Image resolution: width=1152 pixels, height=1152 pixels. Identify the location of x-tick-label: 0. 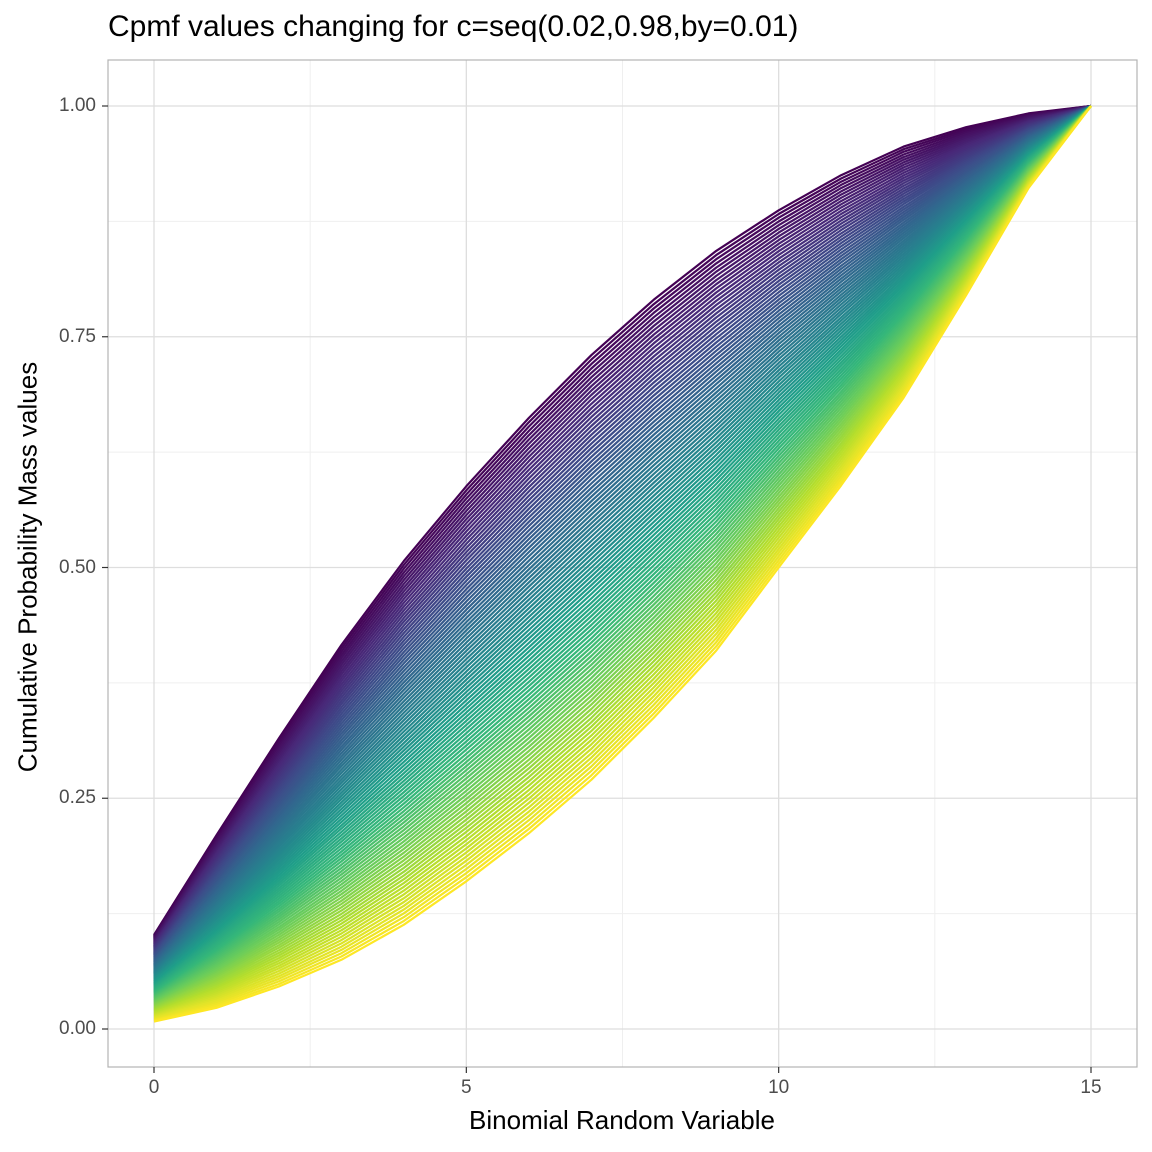
(154, 1087).